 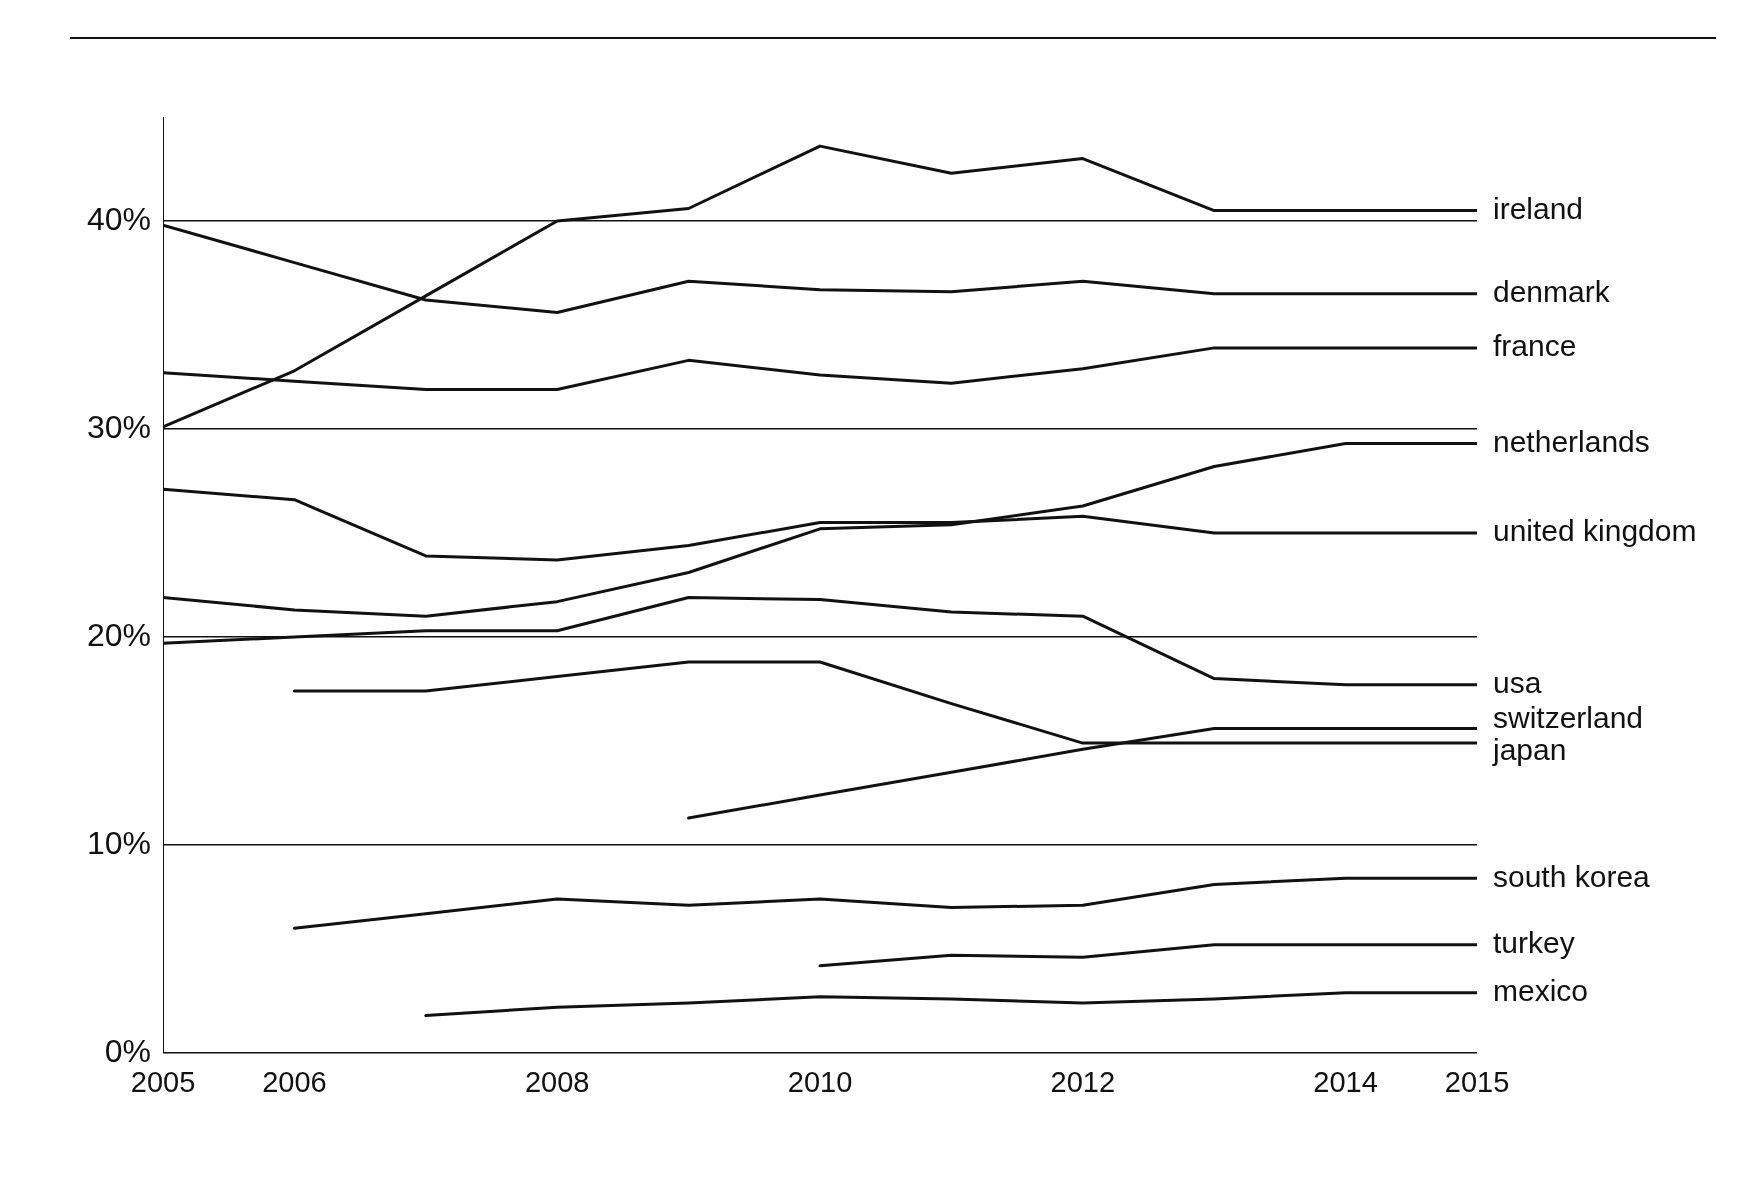 I want to click on x-tick-label: 2010, so click(x=820, y=1082).